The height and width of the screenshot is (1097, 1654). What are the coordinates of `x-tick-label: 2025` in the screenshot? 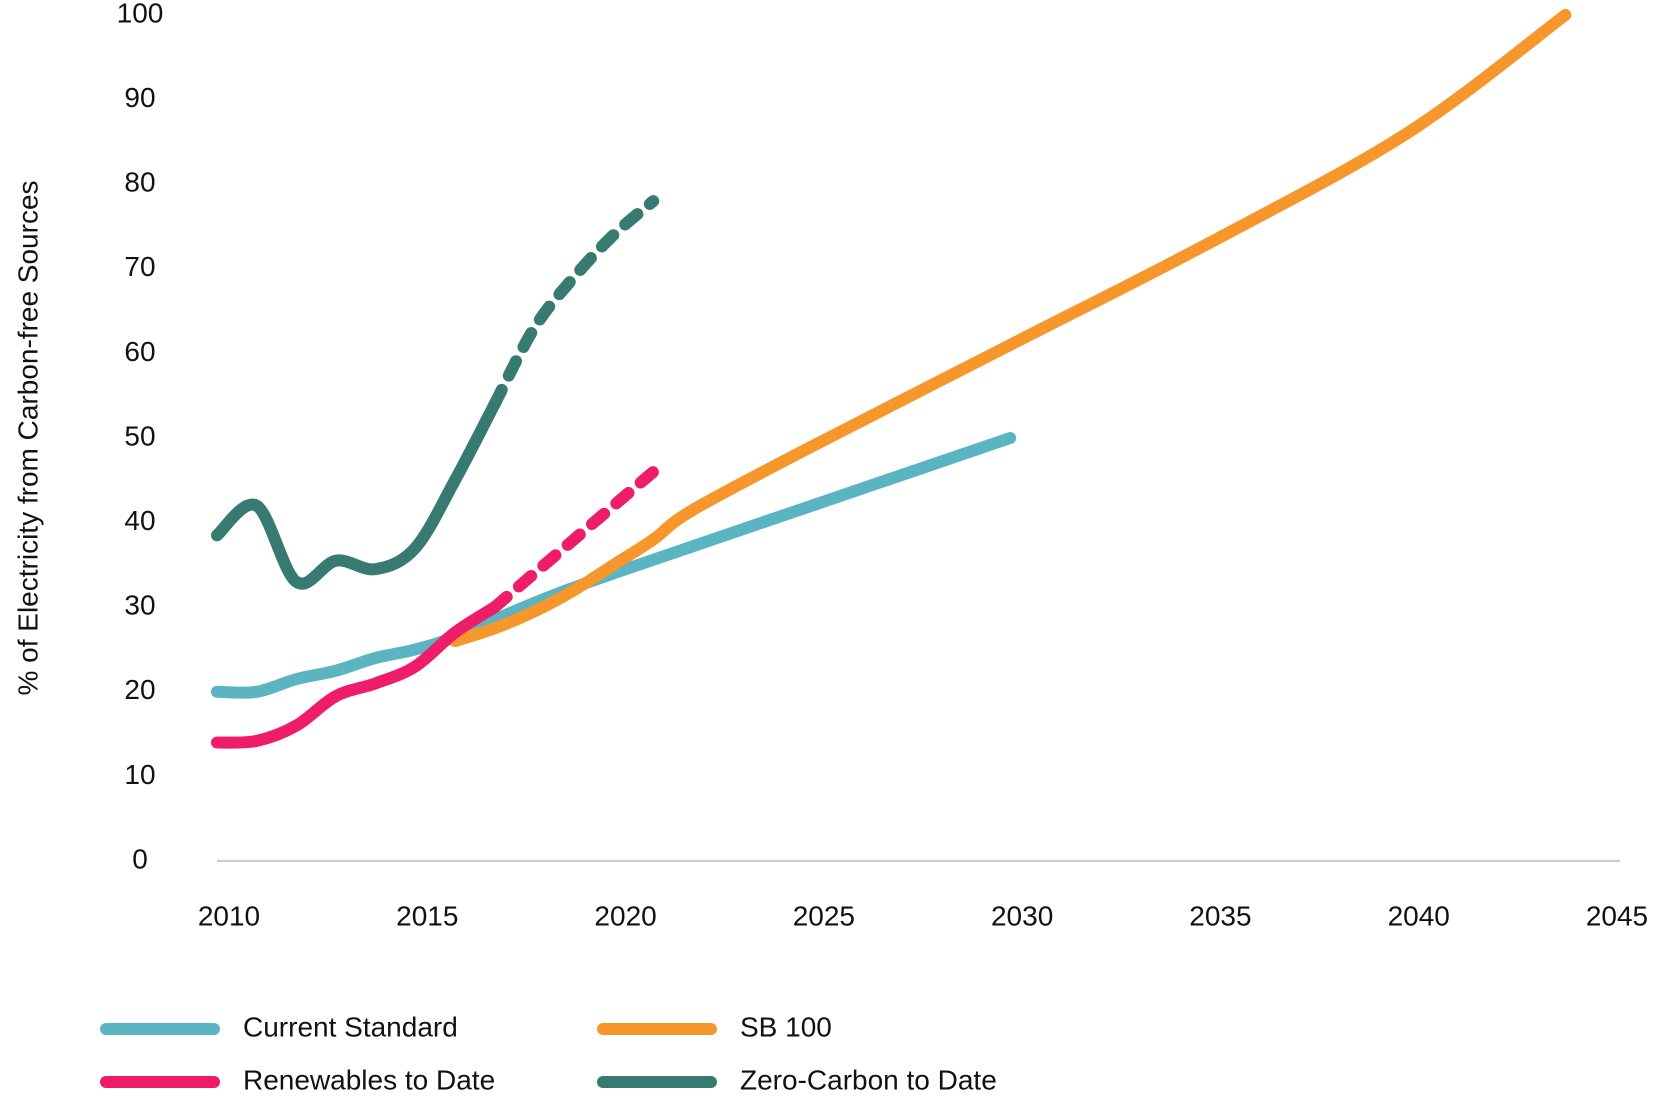 It's located at (824, 915).